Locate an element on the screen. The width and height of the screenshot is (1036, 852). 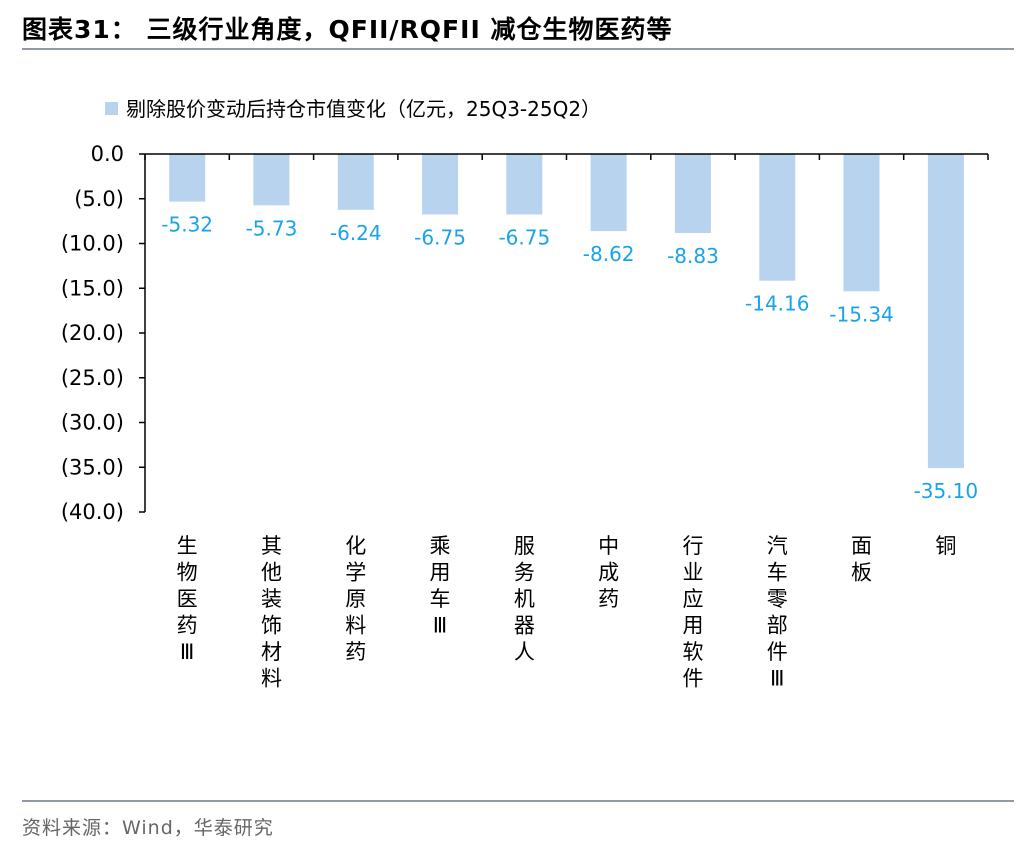
data-label: -6.24 is located at coordinates (356, 233).